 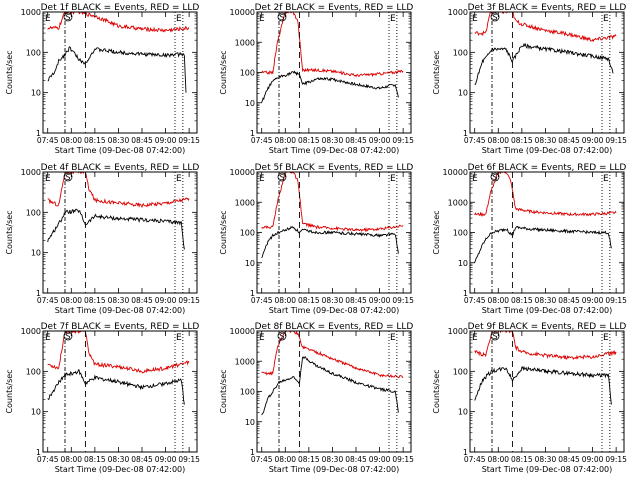 What do you see at coordinates (120, 327) in the screenshot?
I see `panel-title: Det 7f BLACK = Events, RED = LLD` at bounding box center [120, 327].